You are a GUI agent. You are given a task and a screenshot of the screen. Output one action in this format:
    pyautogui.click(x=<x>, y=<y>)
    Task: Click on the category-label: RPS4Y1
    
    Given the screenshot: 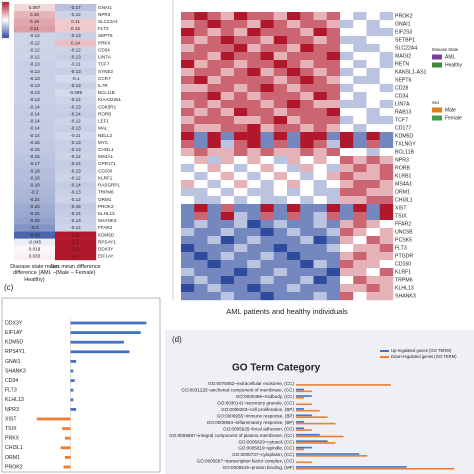 What is the action you would take?
    pyautogui.click(x=15, y=352)
    